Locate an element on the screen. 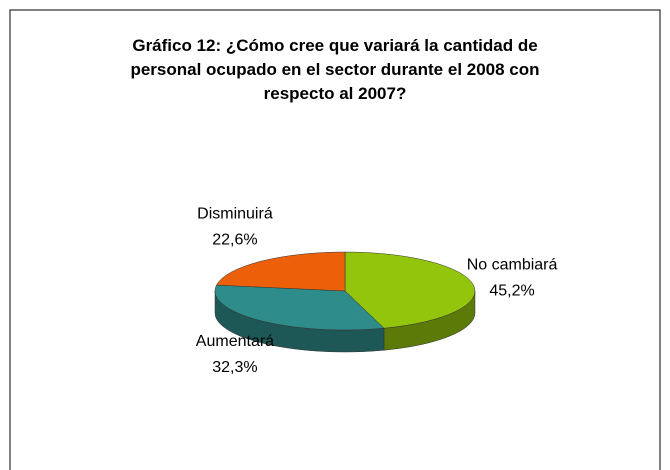  slice-value-label: 45,2% is located at coordinates (511, 290).